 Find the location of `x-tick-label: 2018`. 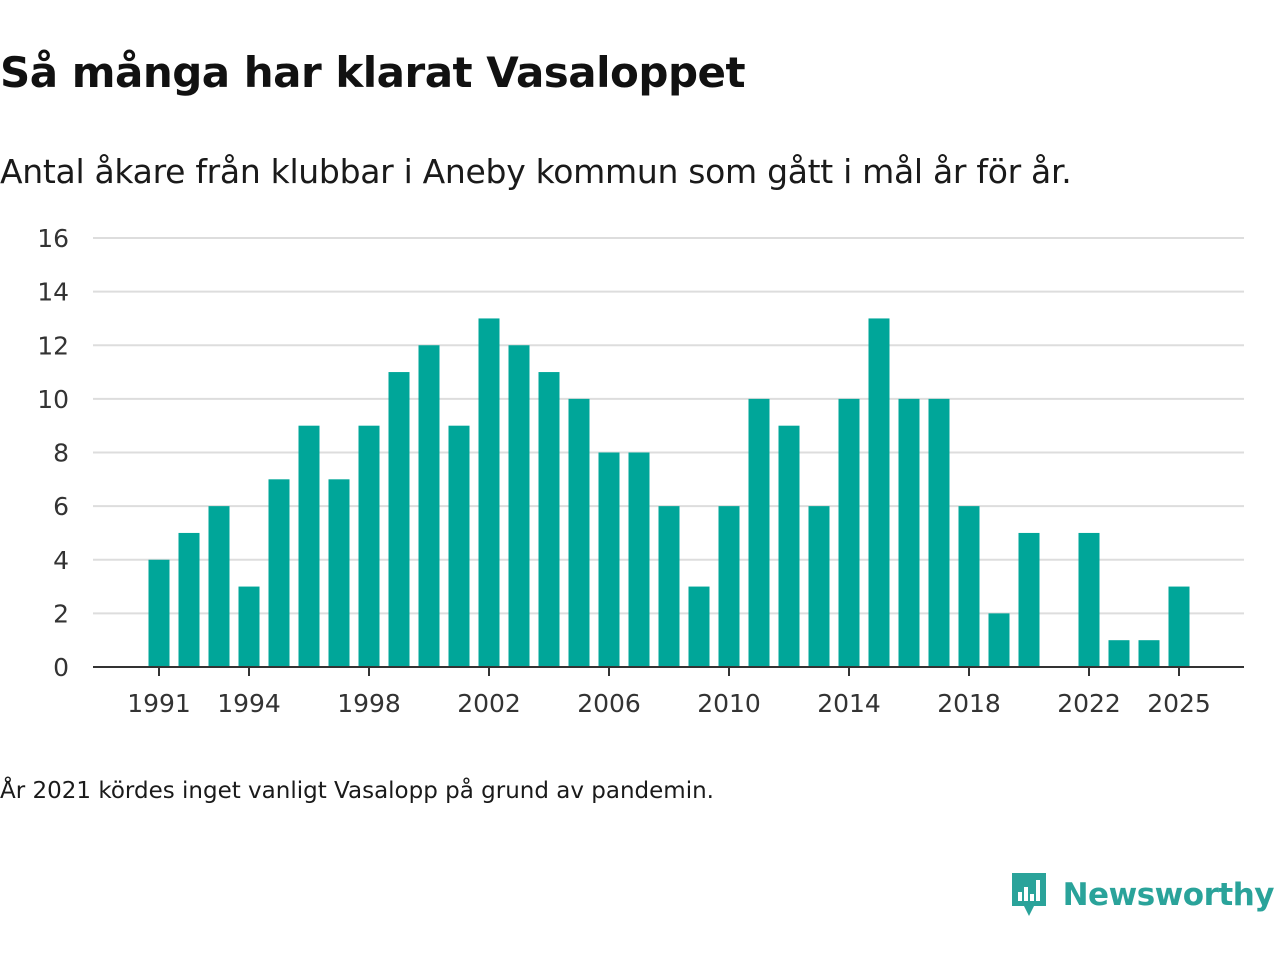

x-tick-label: 2018 is located at coordinates (969, 703).